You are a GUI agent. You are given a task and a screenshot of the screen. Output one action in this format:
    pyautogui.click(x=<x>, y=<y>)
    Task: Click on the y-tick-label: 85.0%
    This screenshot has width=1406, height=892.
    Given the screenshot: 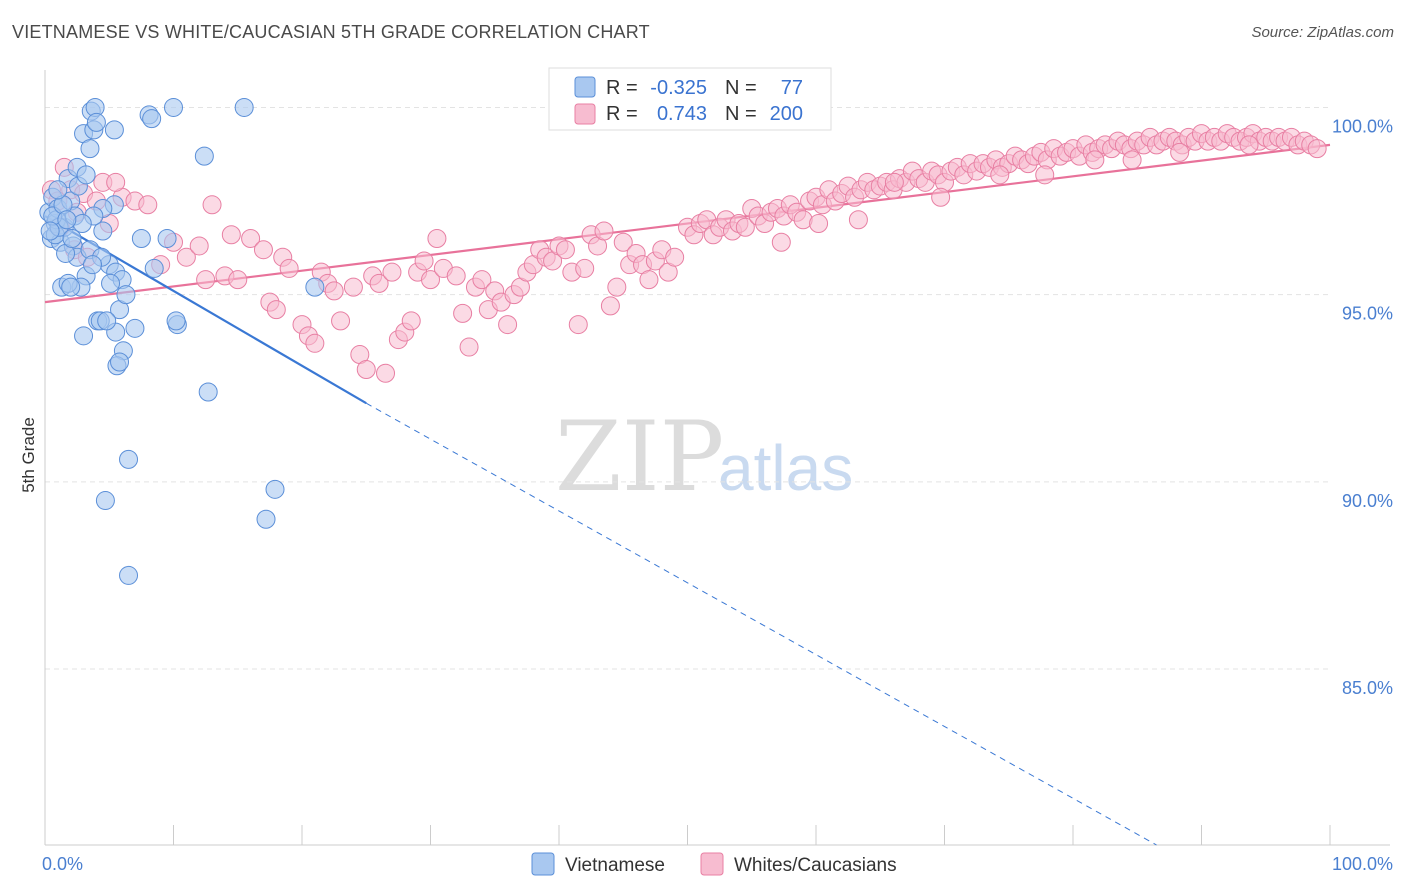 What is the action you would take?
    pyautogui.click(x=1367, y=688)
    